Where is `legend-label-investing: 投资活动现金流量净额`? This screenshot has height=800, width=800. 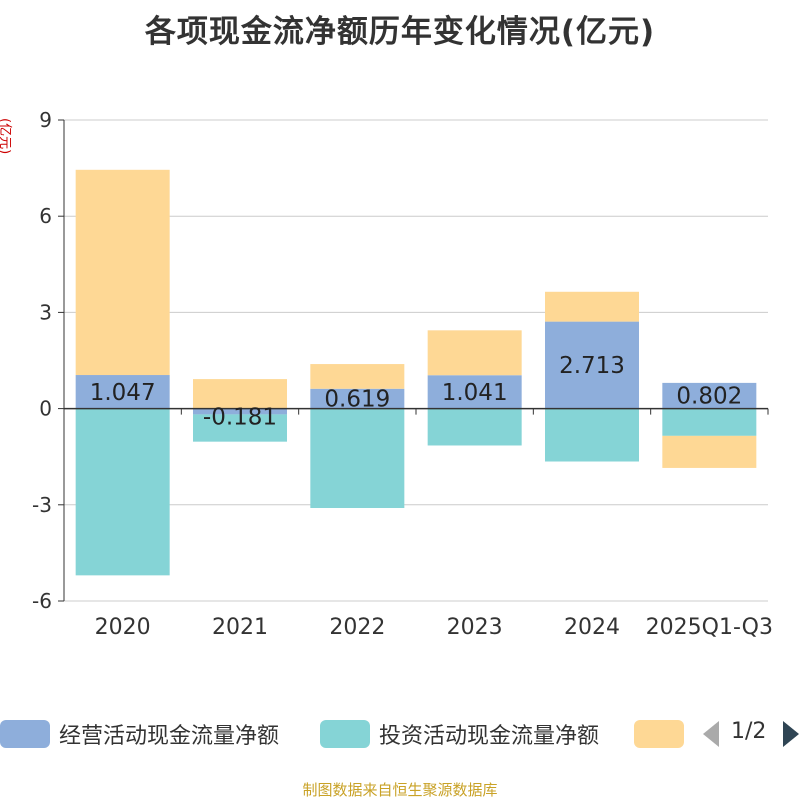 legend-label-investing: 投资活动现金流量净额 is located at coordinates (489, 736).